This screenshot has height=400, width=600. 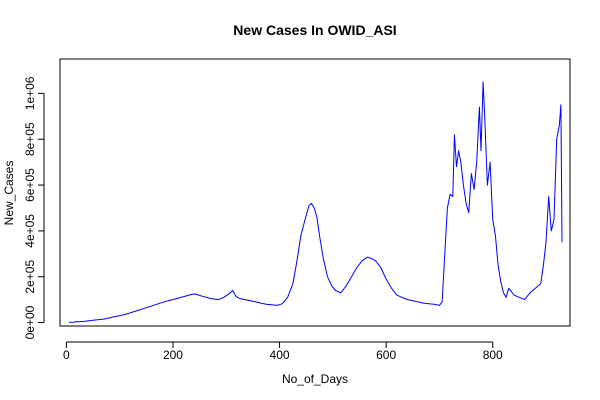 What do you see at coordinates (30, 277) in the screenshot?
I see `y-tick-label: 2e+05` at bounding box center [30, 277].